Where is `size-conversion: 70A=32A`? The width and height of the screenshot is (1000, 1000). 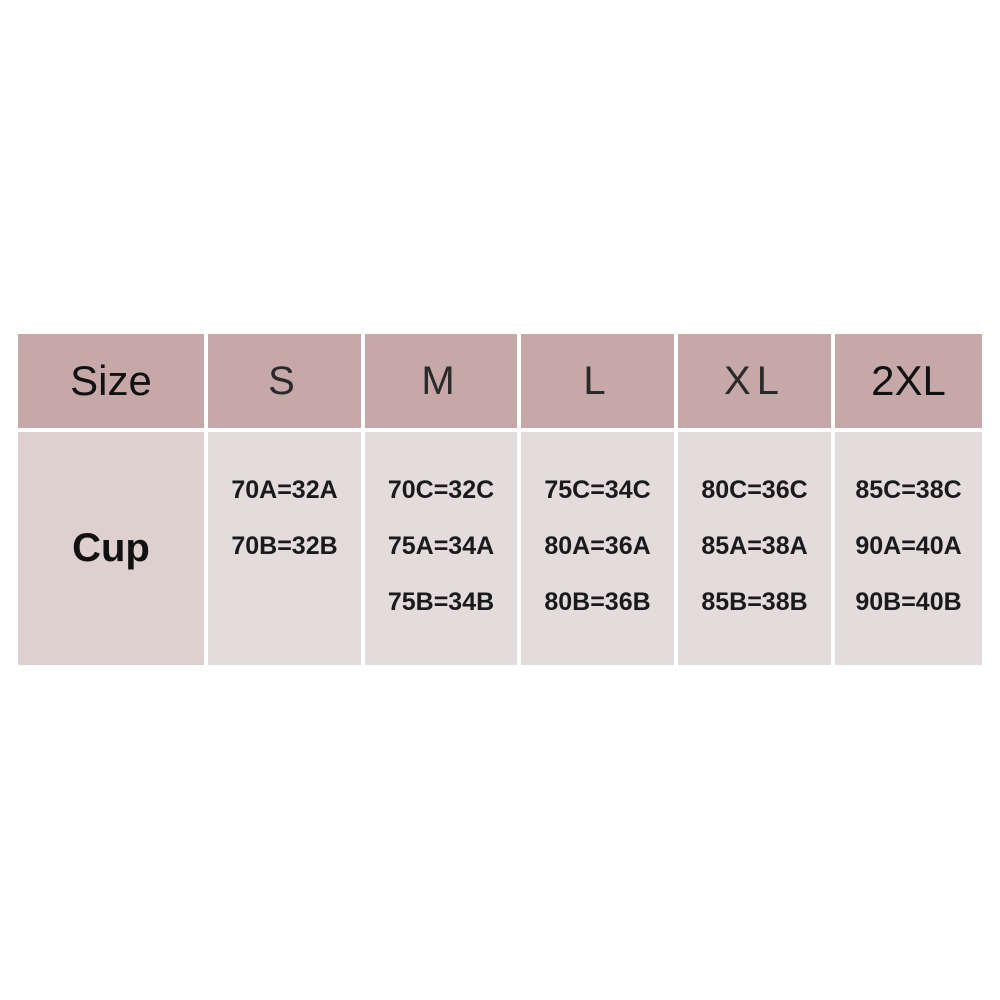
size-conversion: 70A=32A is located at coordinates (284, 490).